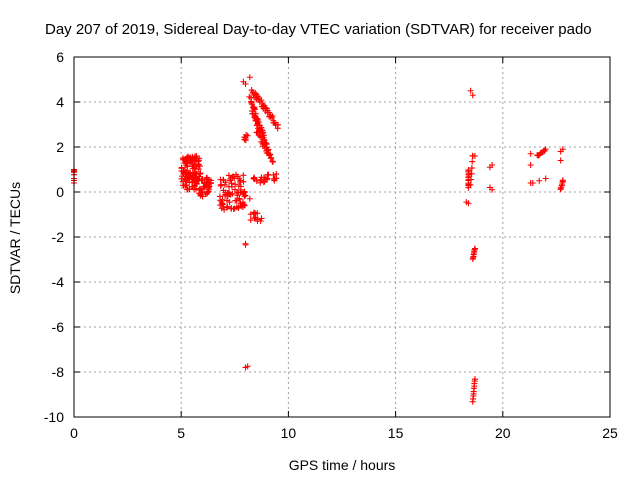 This screenshot has width=640, height=480. I want to click on y-tick-labels: -10 -8 -6 -4 -2 0 2 4 6, so click(54, 237).